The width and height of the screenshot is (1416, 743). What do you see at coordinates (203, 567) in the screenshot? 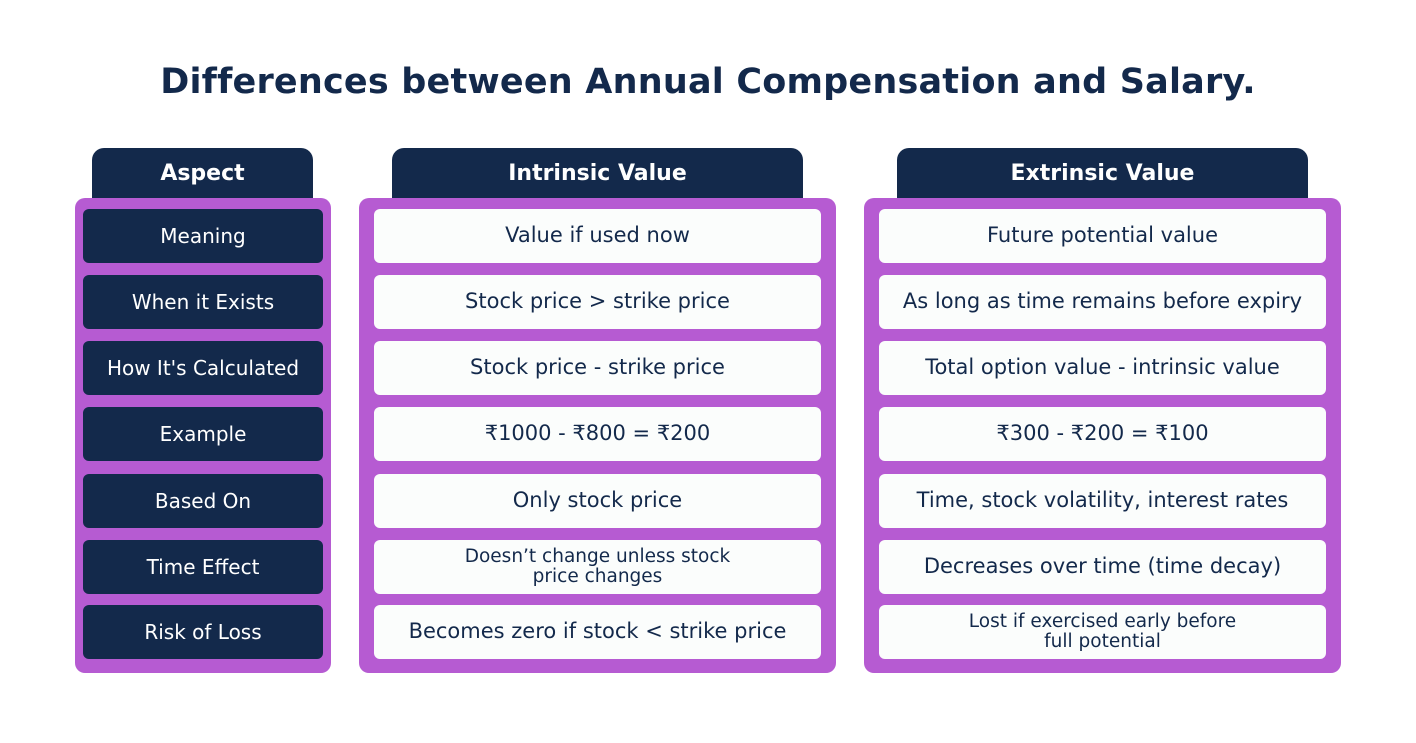
I see `aspect-cell-time-effect: Time Effect` at bounding box center [203, 567].